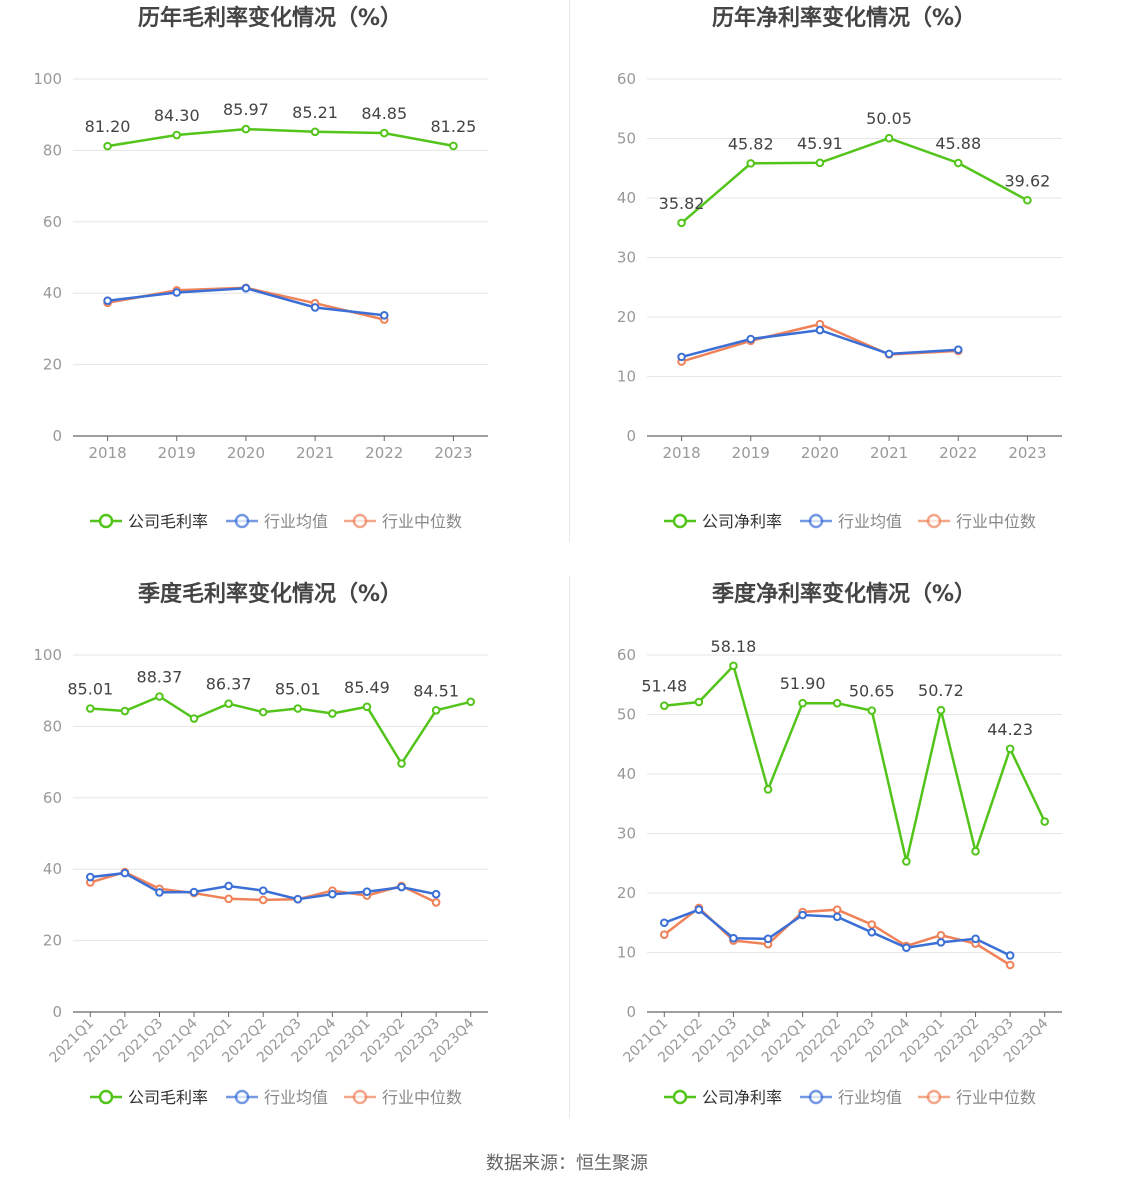  Describe the element at coordinates (626, 198) in the screenshot. I see `y-tick-label: 40` at that location.